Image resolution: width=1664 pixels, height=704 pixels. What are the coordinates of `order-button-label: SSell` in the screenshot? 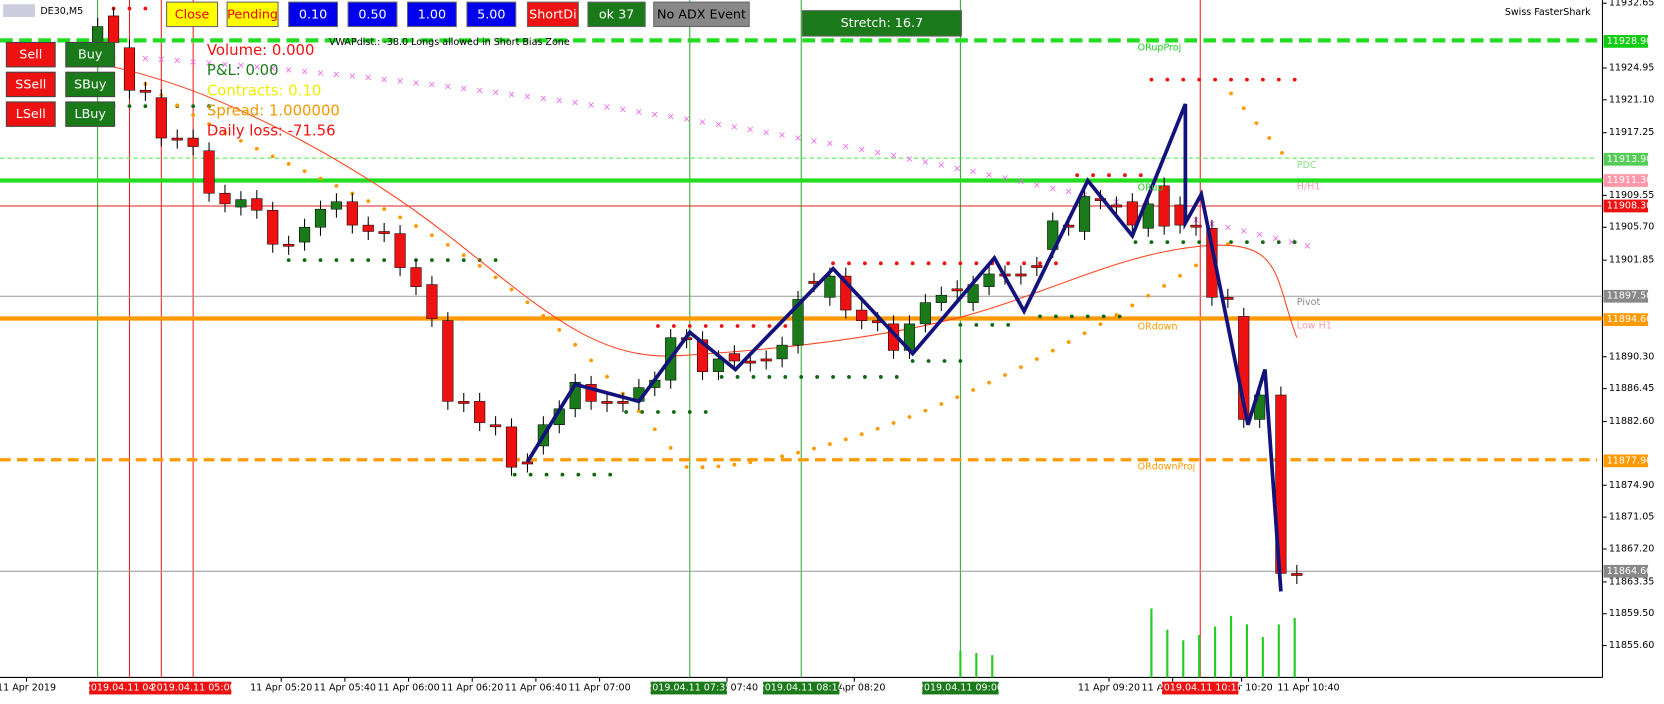 It's located at (30, 84).